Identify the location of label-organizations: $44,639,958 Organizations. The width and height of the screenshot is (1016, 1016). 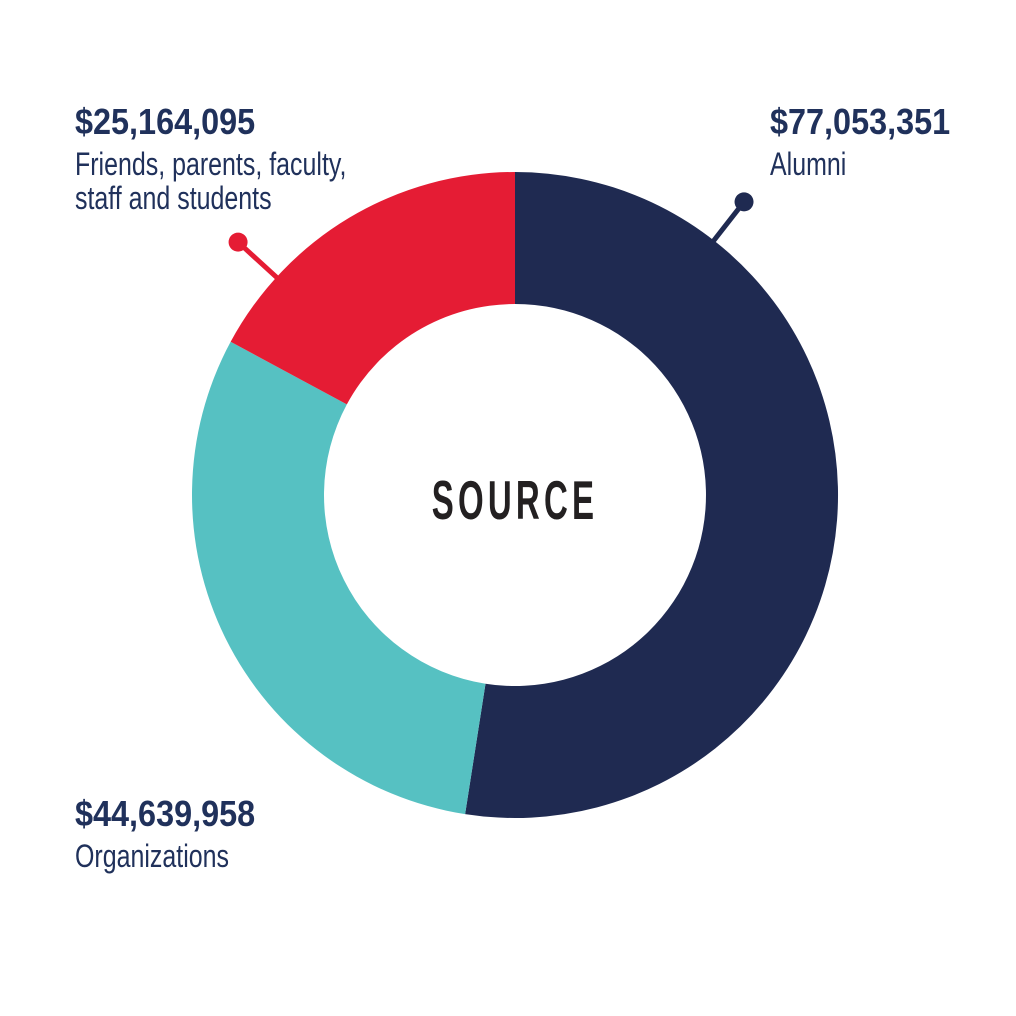
(175, 833).